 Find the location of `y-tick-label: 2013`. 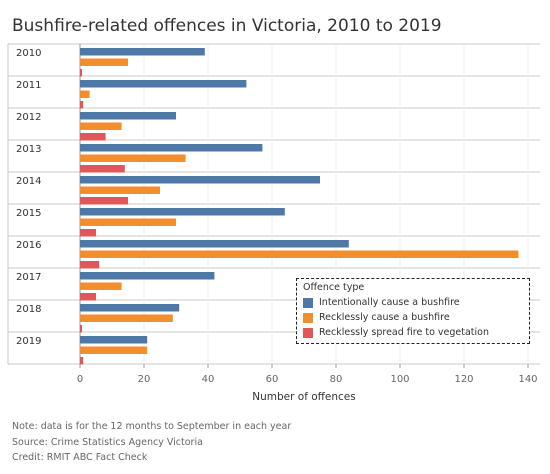

y-tick-label: 2013 is located at coordinates (28, 149).